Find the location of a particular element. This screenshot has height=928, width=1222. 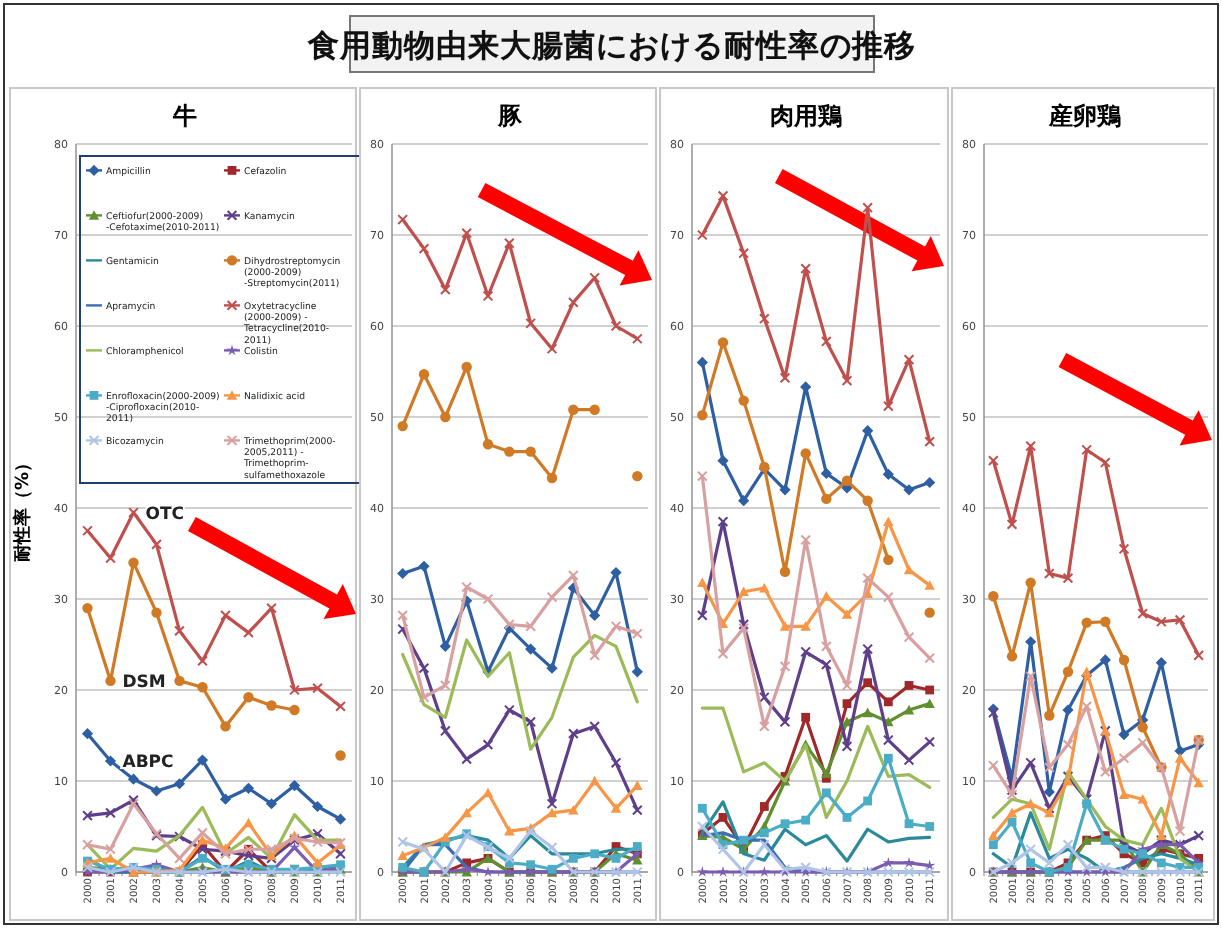

chart-title: 豚 is located at coordinates (510, 116).